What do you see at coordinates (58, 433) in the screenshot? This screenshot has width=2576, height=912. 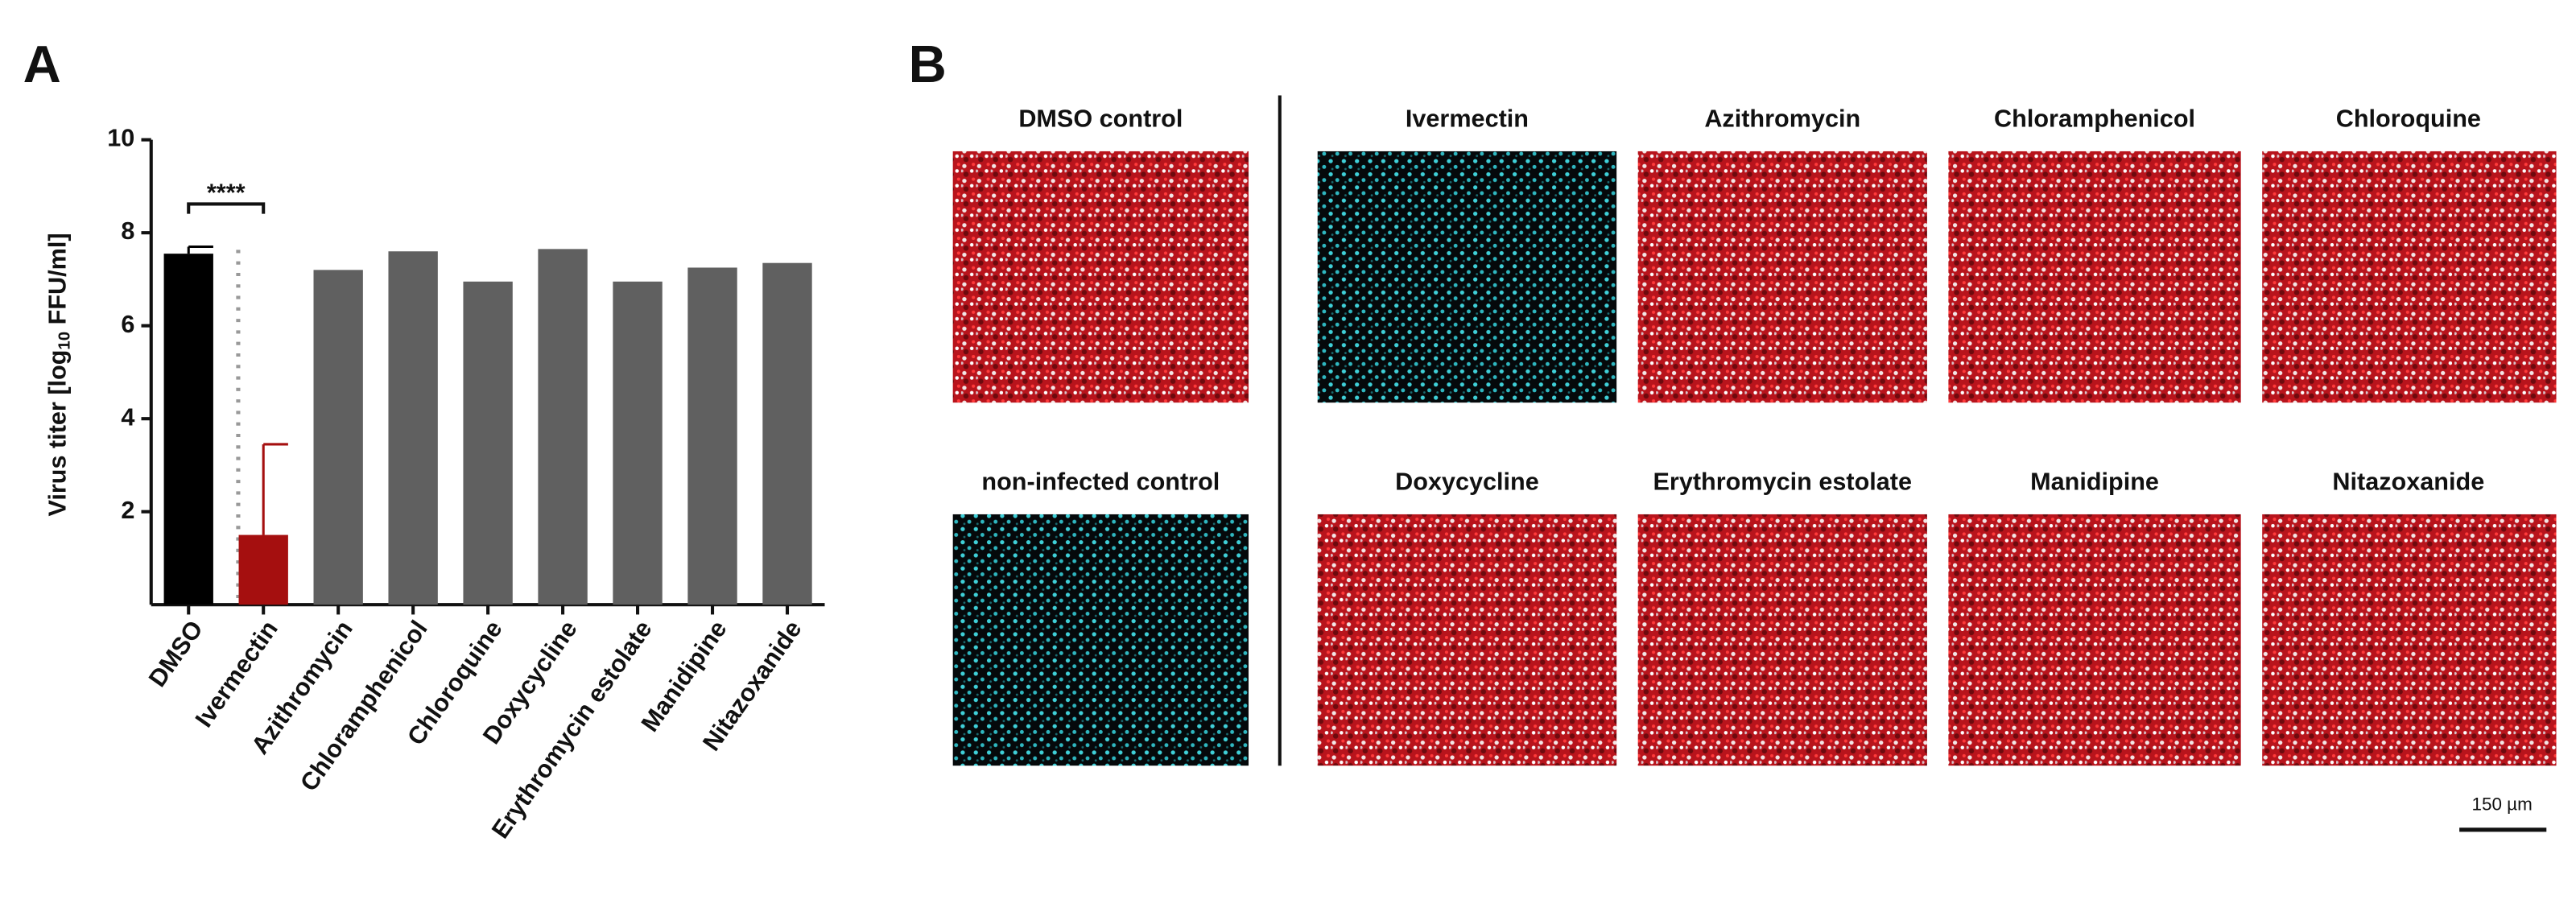 I see `y-label-part: Virus titer [log` at bounding box center [58, 433].